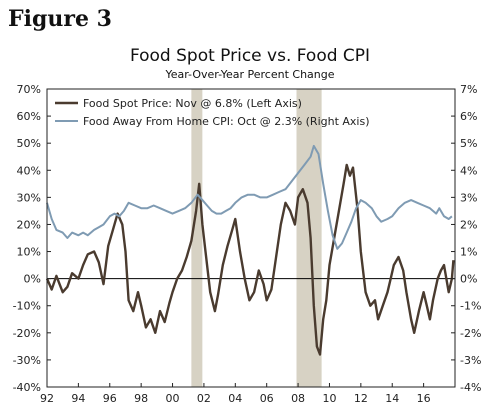 The width and height of the screenshot is (500, 410). What do you see at coordinates (250, 74) in the screenshot?
I see `chart-subtitle: Year-Over-Year Percent Change` at bounding box center [250, 74].